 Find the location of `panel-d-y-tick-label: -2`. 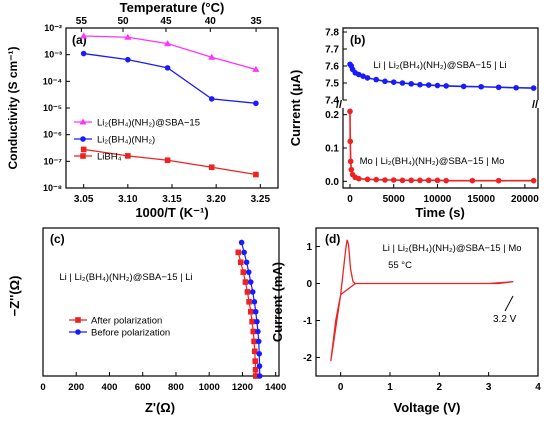

panel-d-y-tick-label: -2 is located at coordinates (307, 358).